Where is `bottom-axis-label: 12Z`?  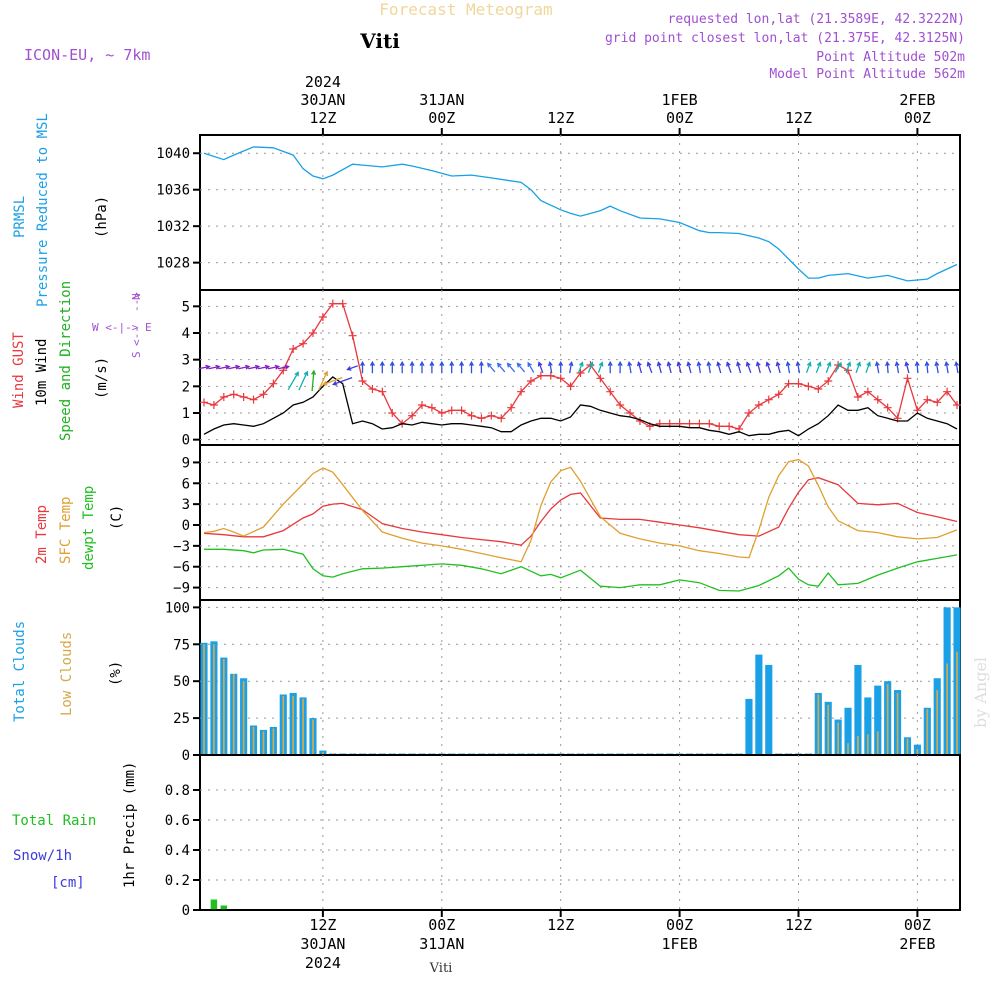 bottom-axis-label: 12Z is located at coordinates (560, 925).